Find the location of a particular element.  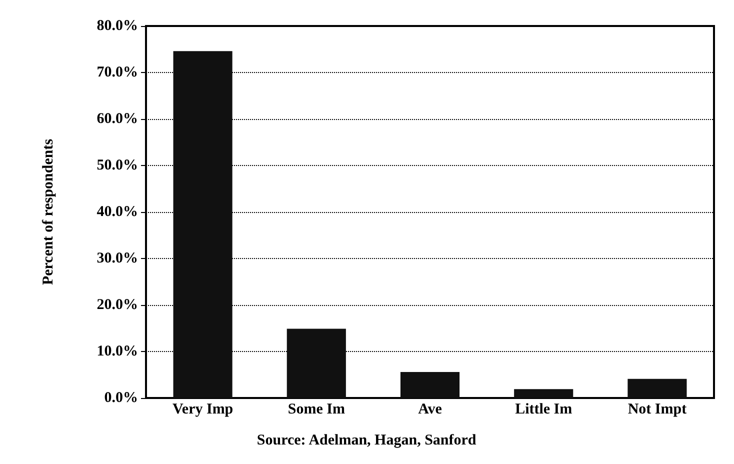

y-tick-label: 70.0% is located at coordinates (117, 72).